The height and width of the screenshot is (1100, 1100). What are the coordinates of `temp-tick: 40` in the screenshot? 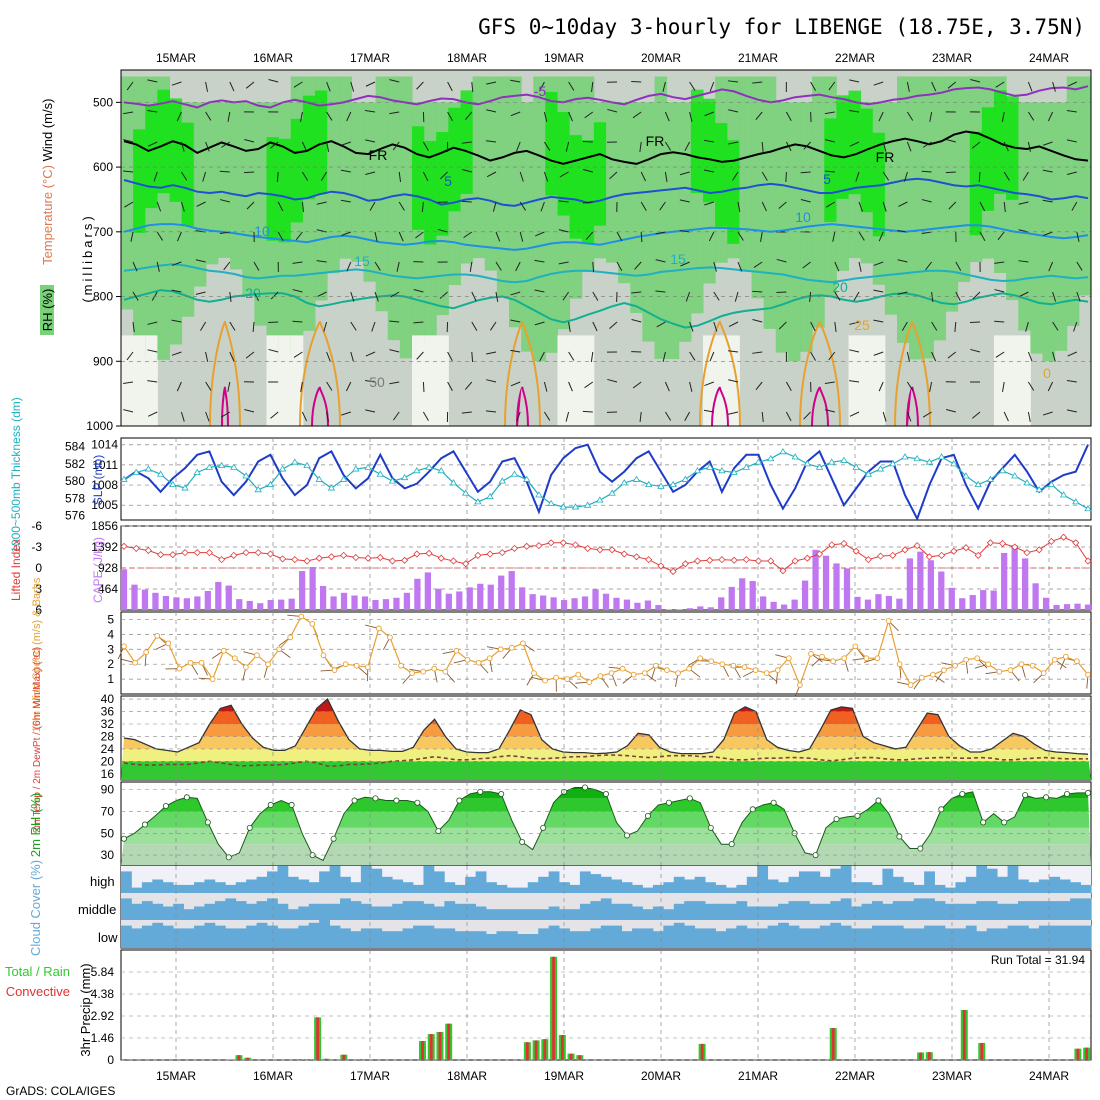 It's located at (108, 699).